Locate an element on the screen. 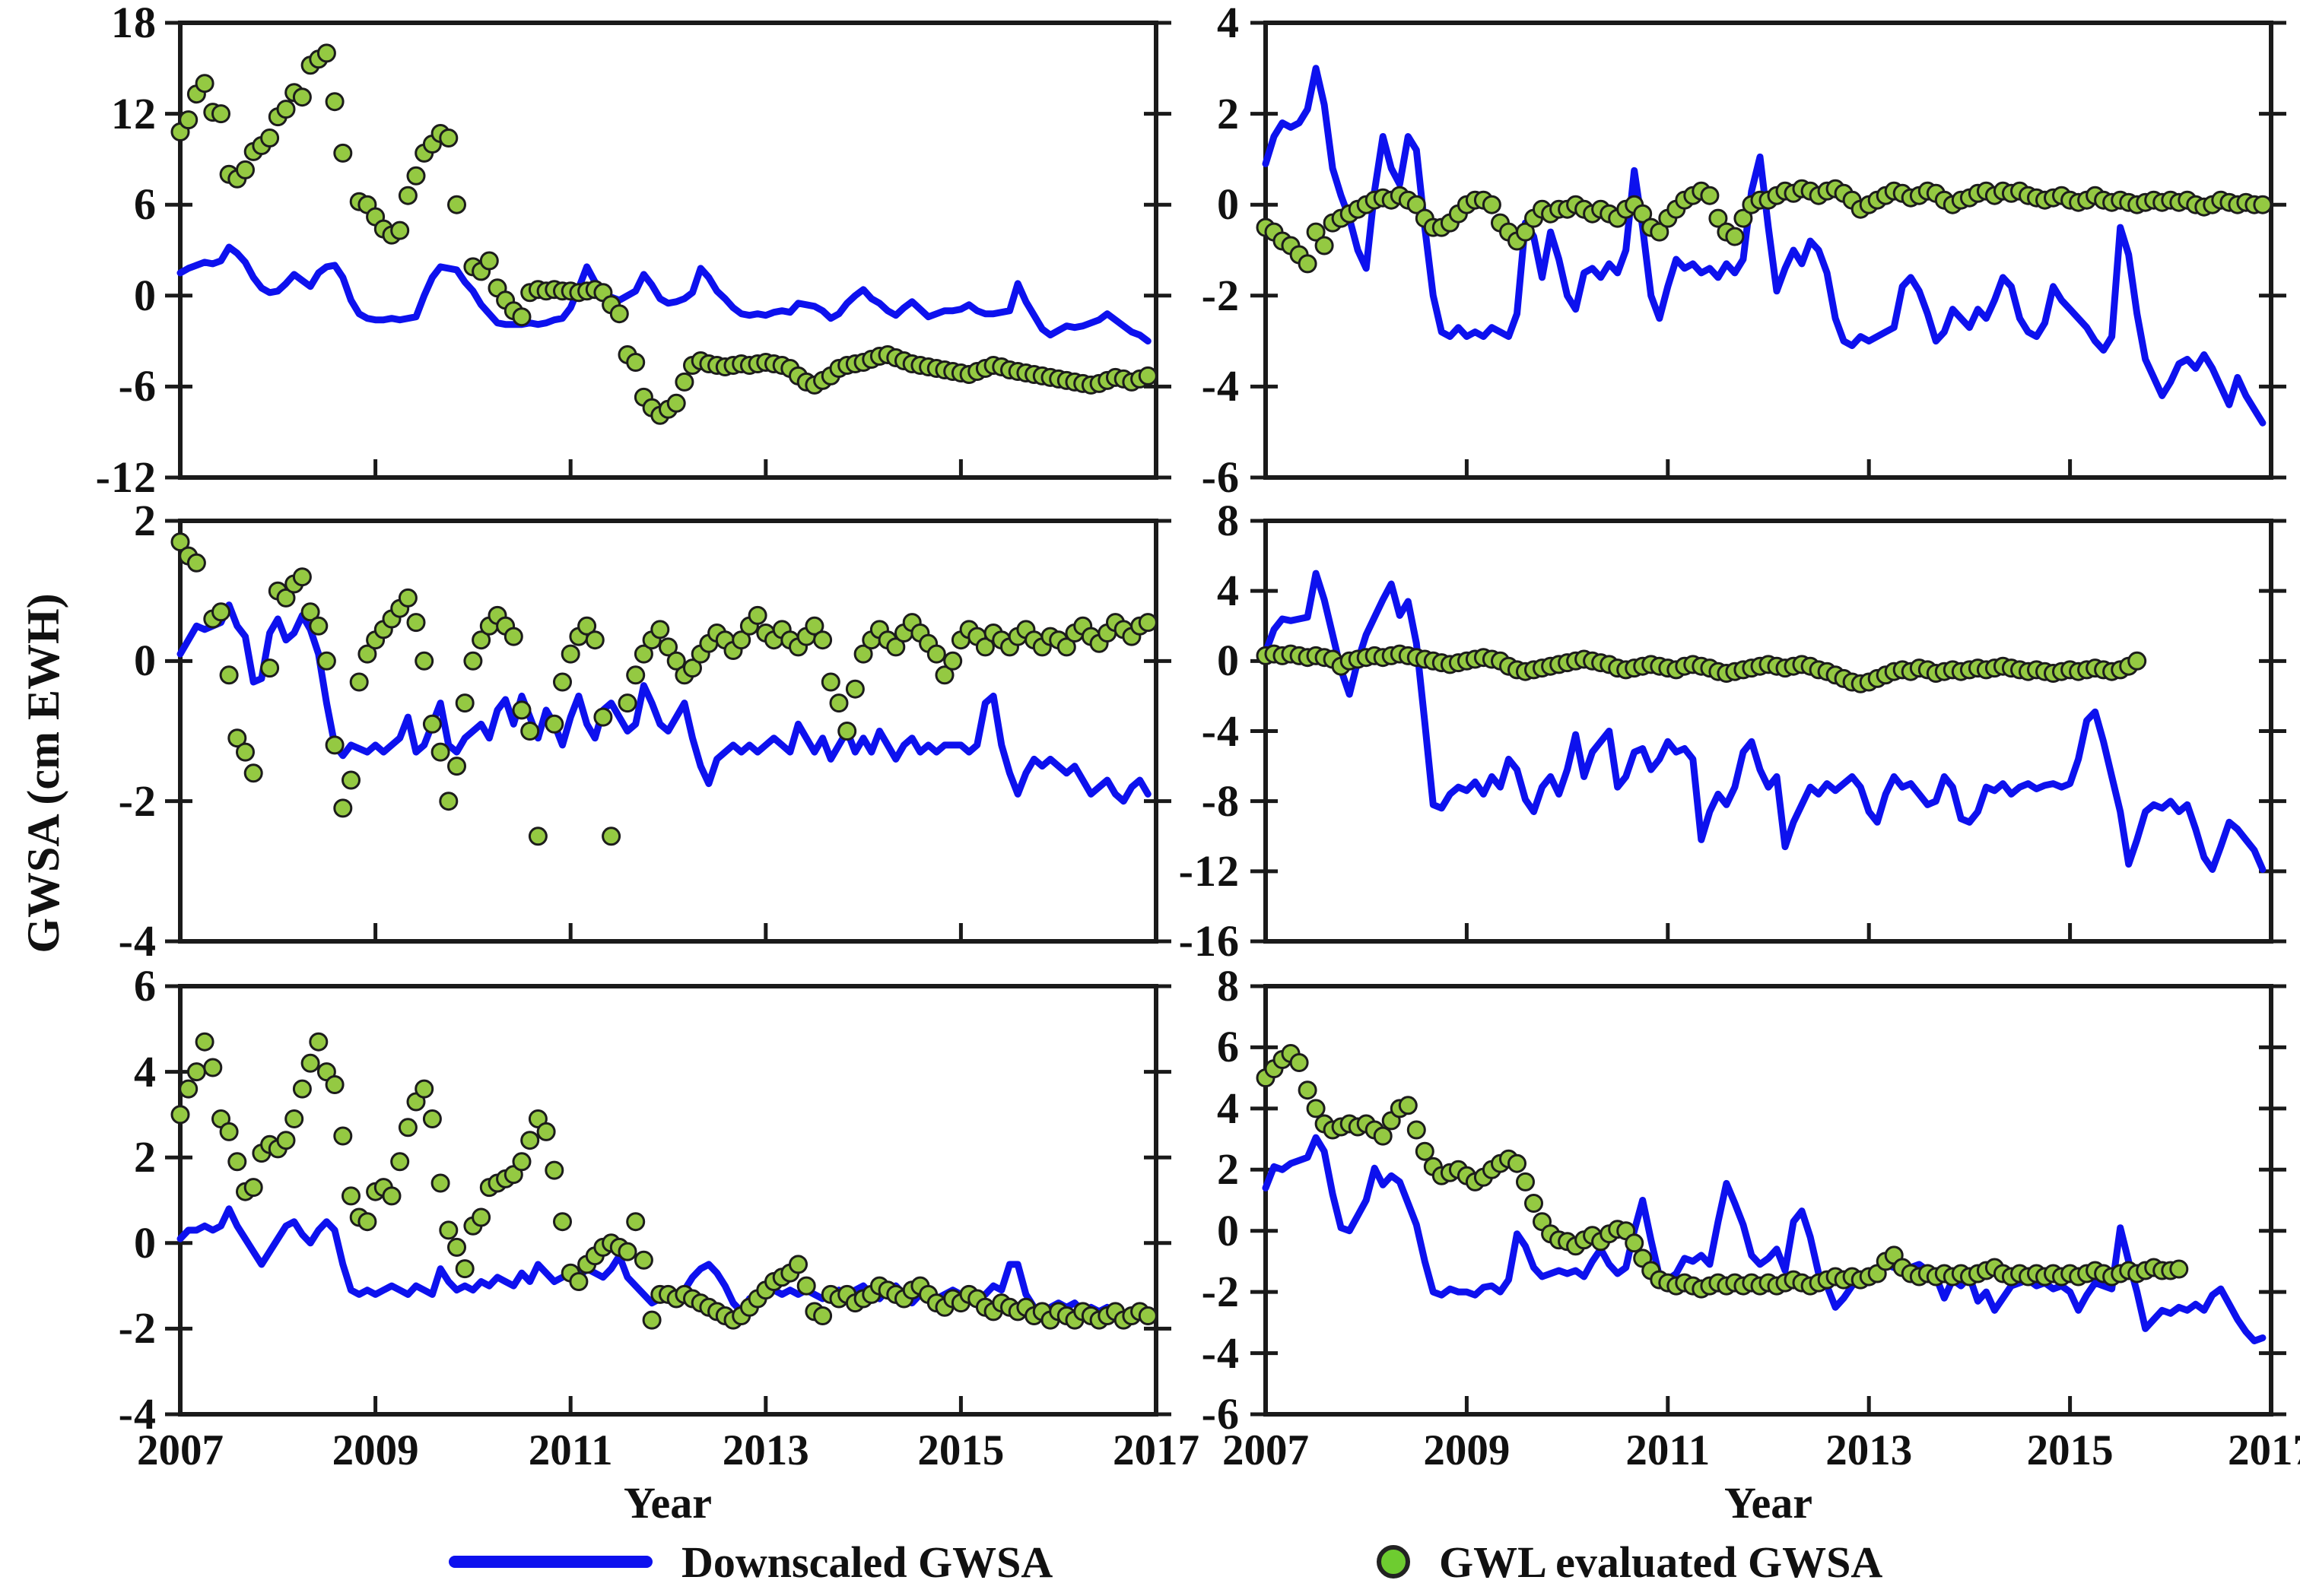  legend-line-marker is located at coordinates (551, 1562).